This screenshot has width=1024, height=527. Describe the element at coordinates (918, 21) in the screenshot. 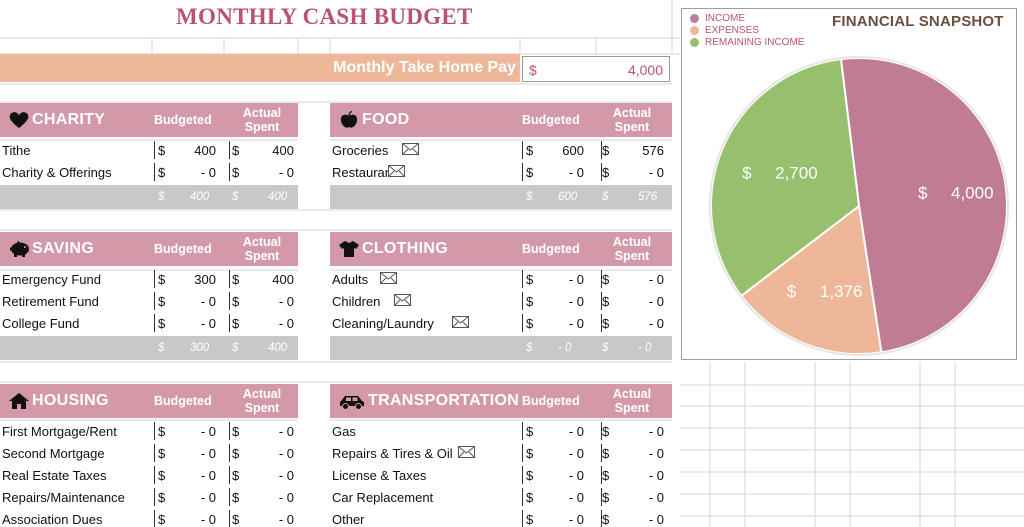

I see `chart-title: FINANCIAL SNAPSHOT` at that location.